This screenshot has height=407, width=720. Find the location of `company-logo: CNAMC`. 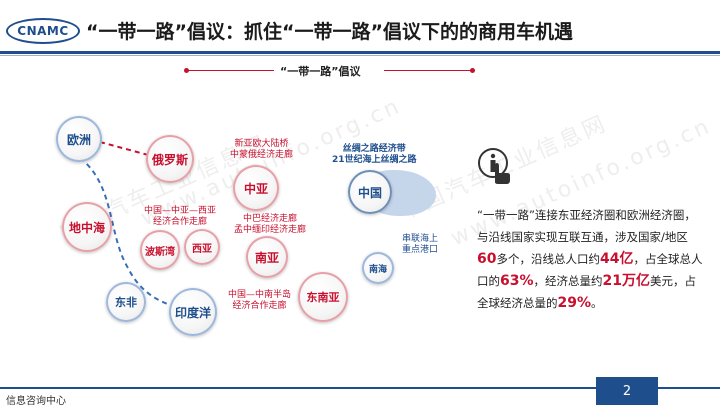

company-logo: CNAMC is located at coordinates (43, 31).